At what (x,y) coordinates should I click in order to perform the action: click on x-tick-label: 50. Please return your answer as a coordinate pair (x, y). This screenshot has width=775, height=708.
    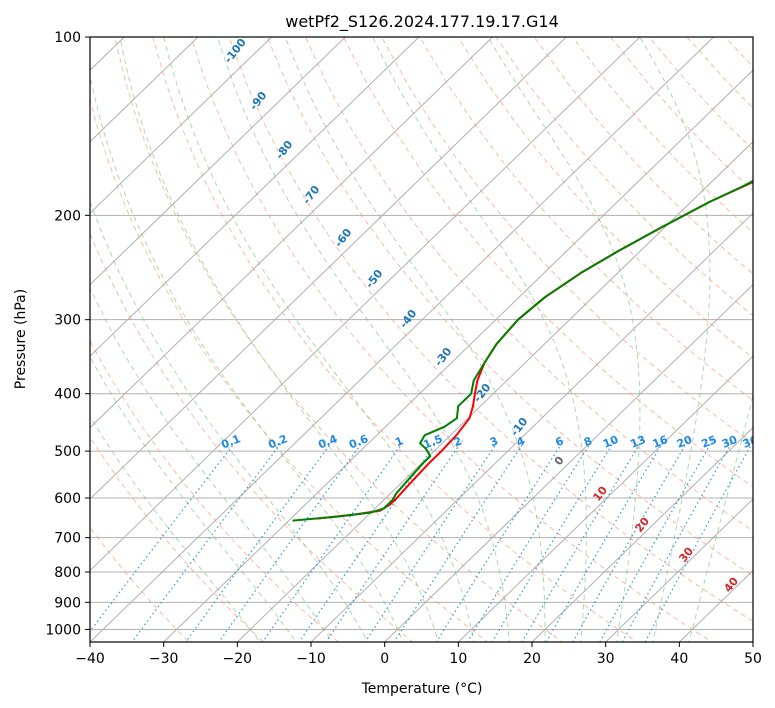
    Looking at the image, I should click on (753, 659).